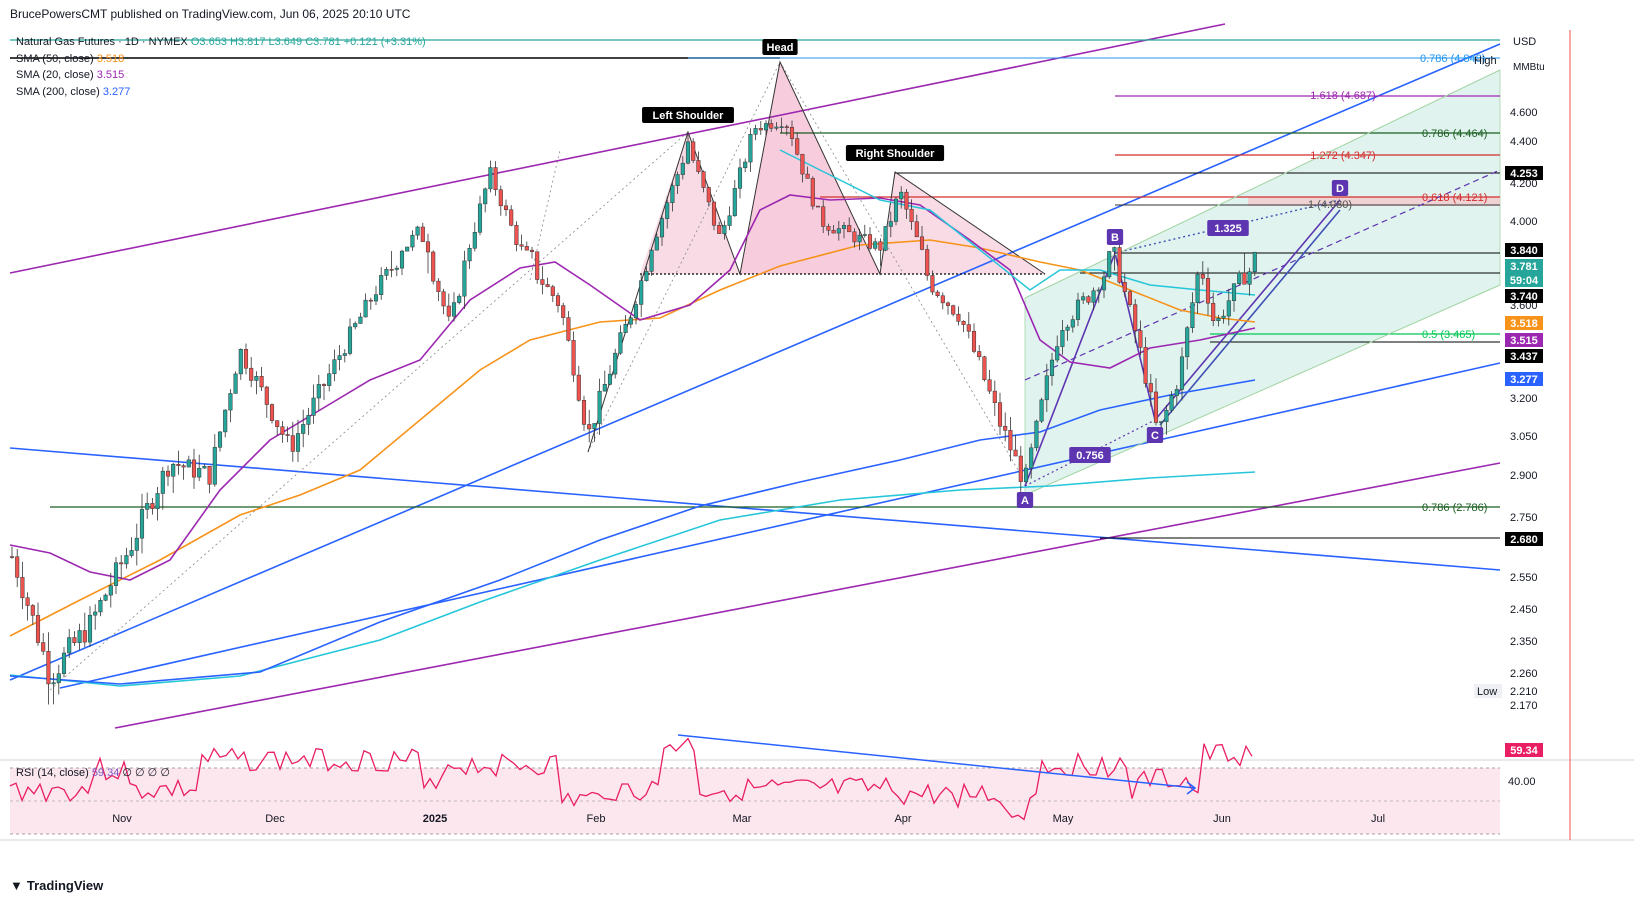  I want to click on fib-label: 0.786 (4.464), so click(1454, 134).